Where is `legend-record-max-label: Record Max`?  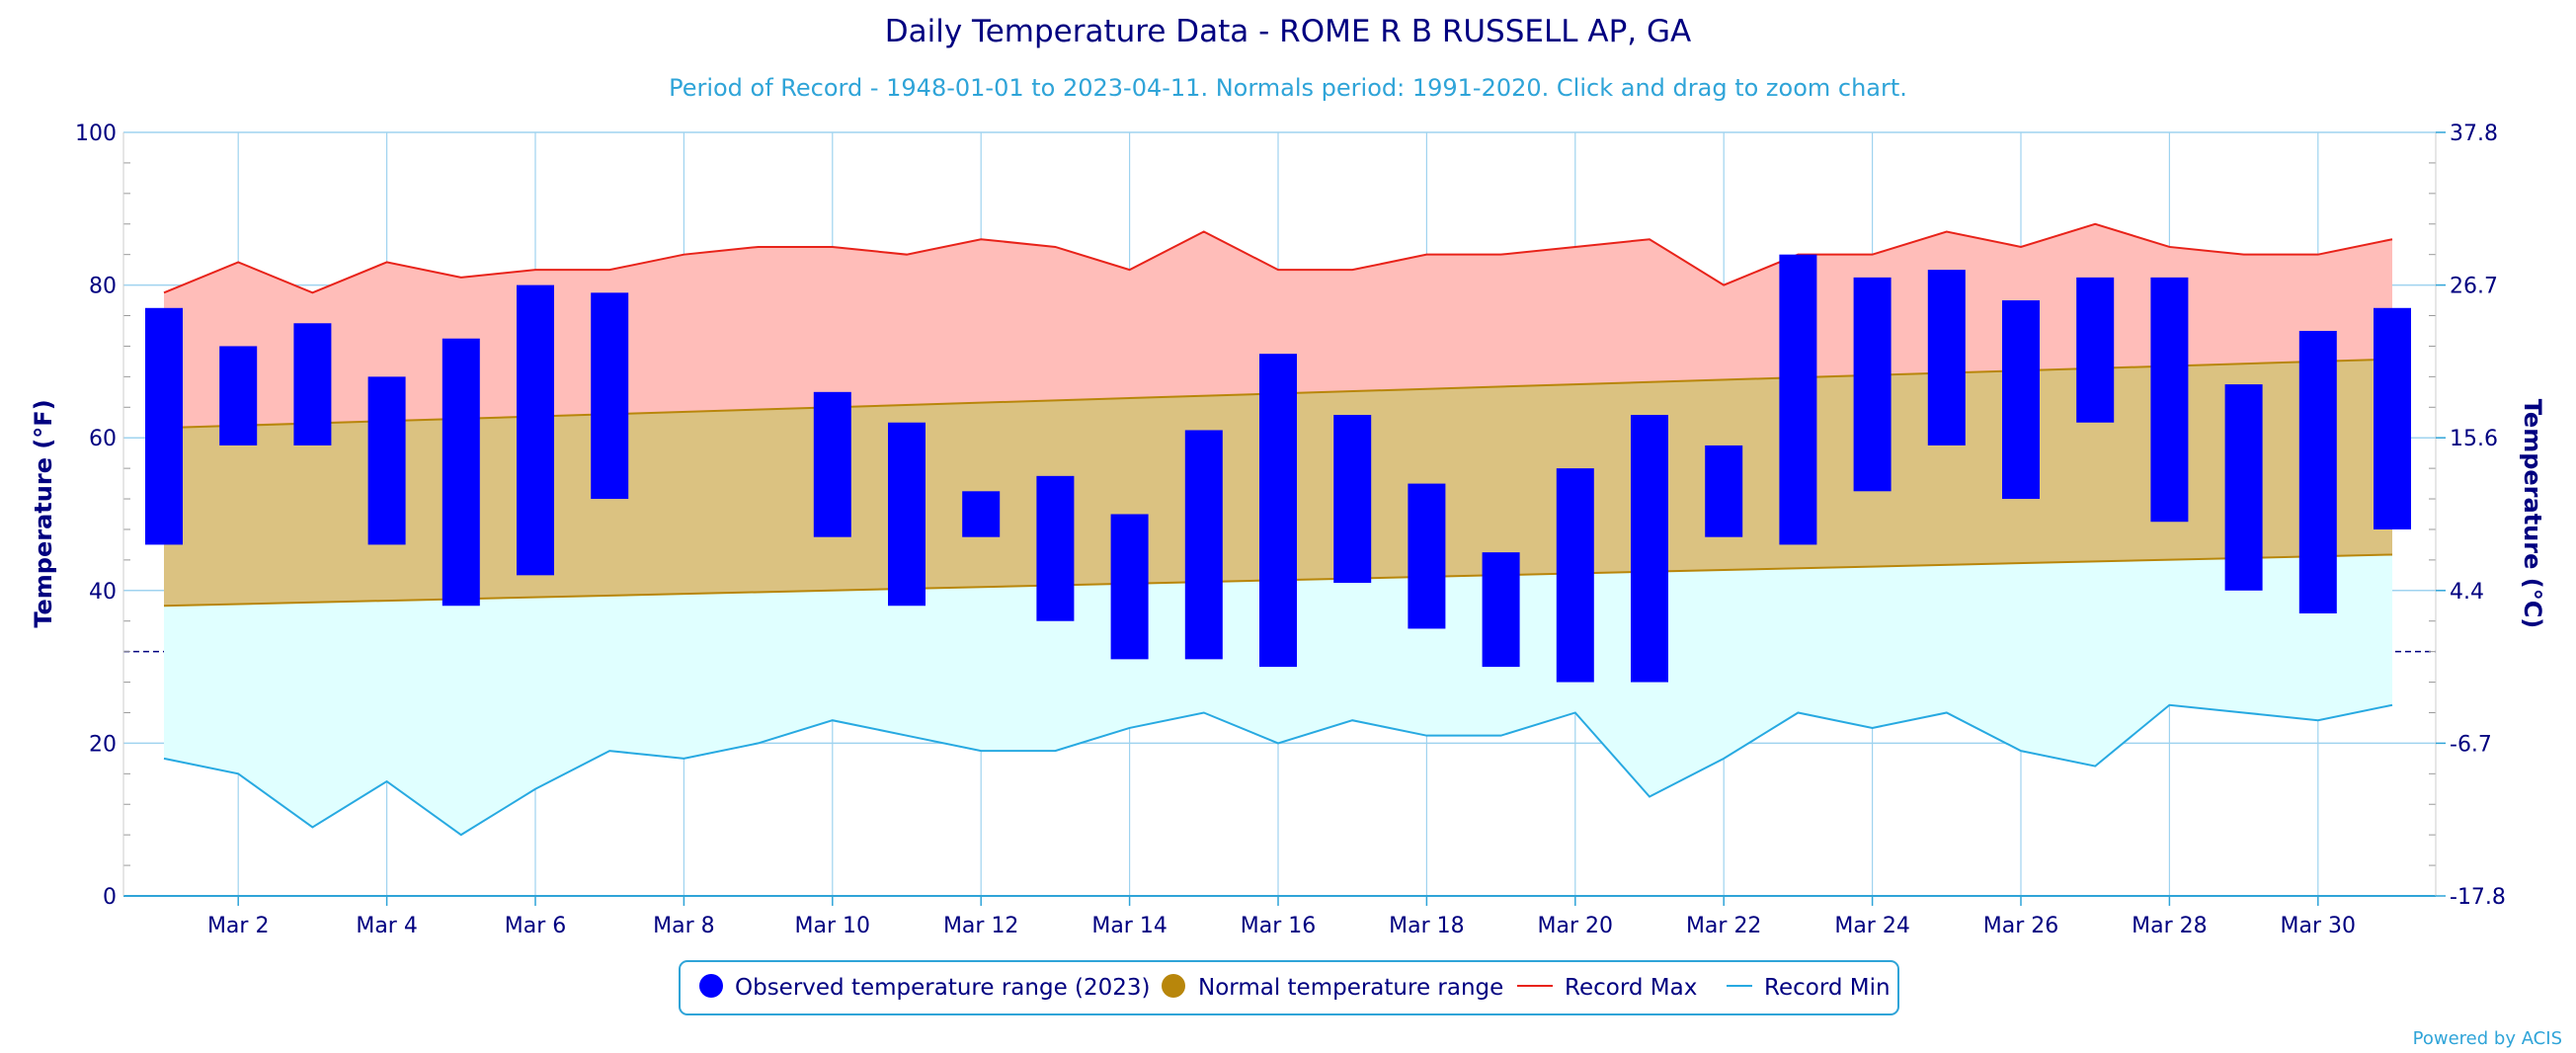 legend-record-max-label: Record Max is located at coordinates (1631, 988).